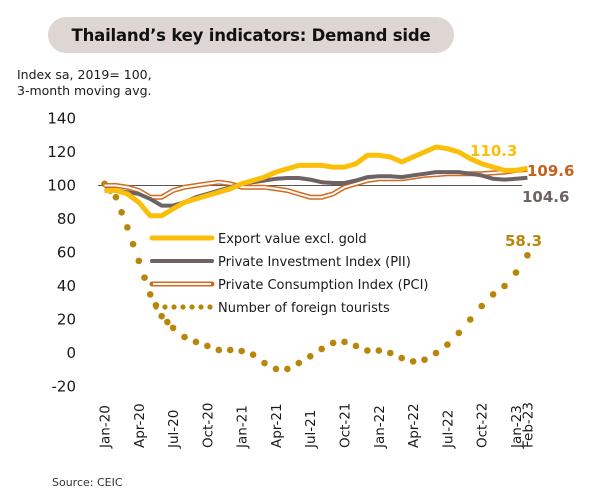 This screenshot has width=600, height=504. Describe the element at coordinates (414, 425) in the screenshot. I see `x-tick-label: Apr-22` at that location.